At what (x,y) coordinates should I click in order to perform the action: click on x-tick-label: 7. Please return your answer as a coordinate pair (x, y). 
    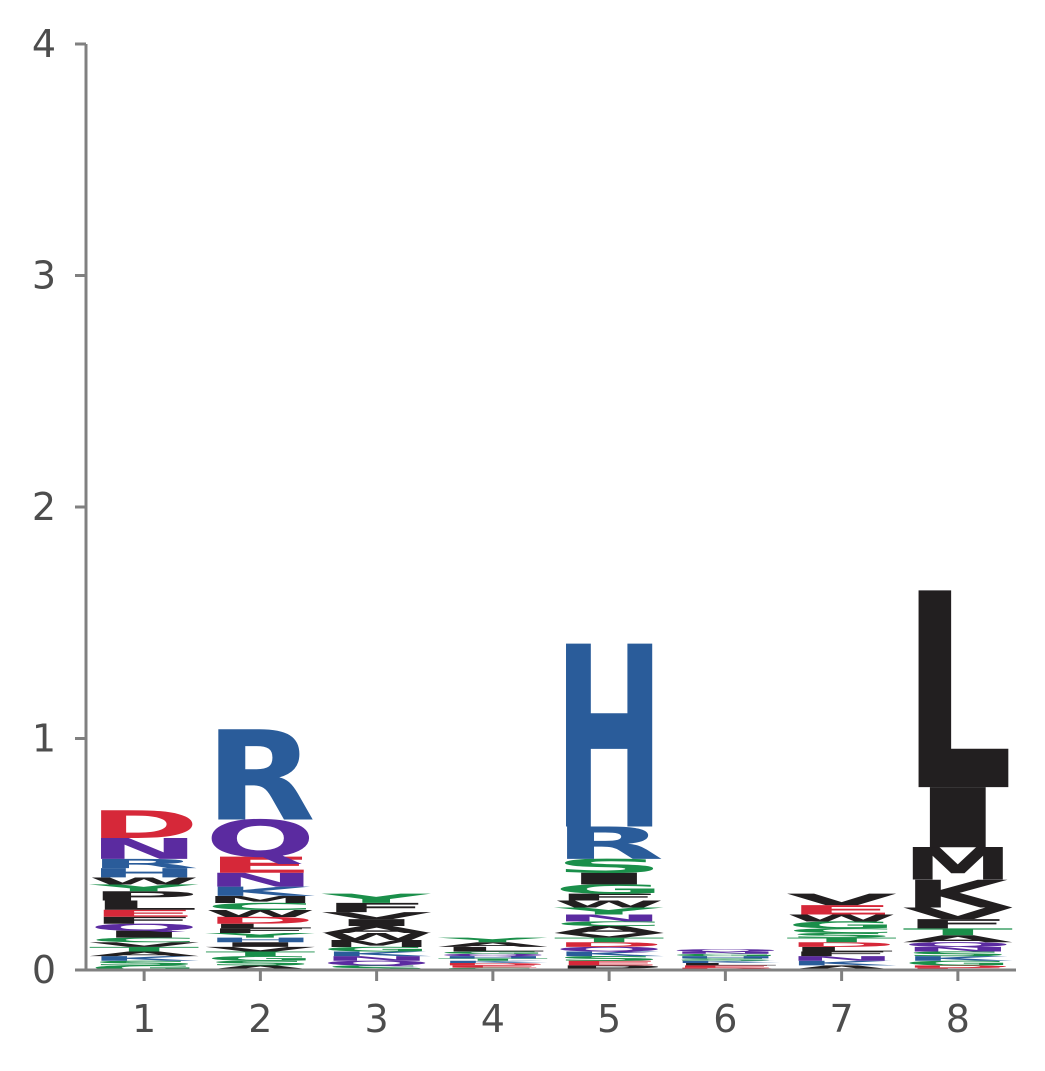
    Looking at the image, I should click on (842, 1019).